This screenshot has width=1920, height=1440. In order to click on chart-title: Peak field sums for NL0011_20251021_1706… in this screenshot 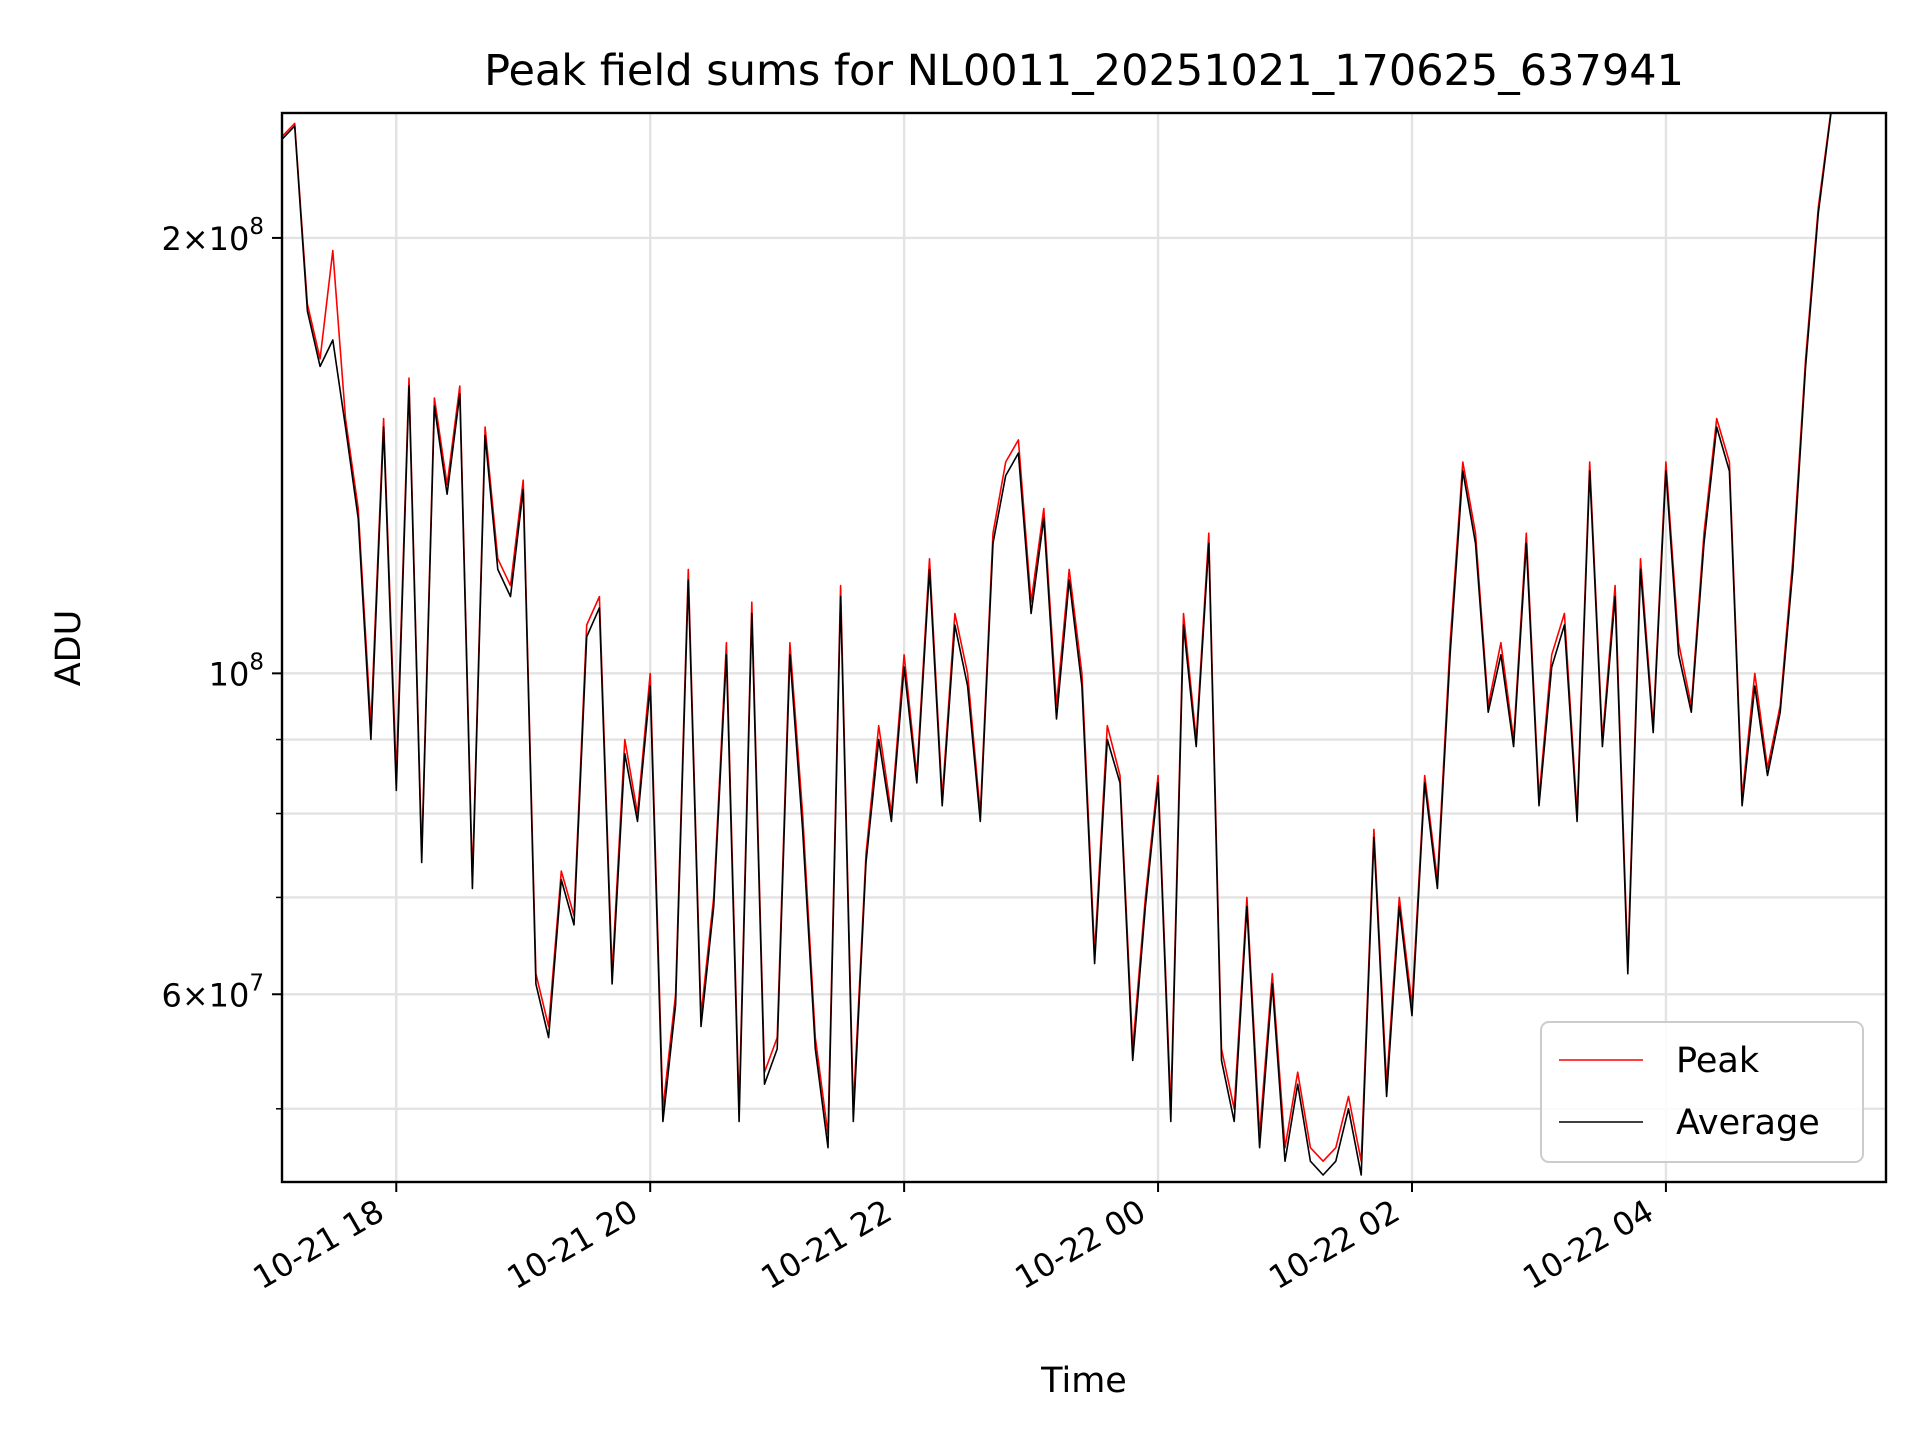, I will do `click(1084, 71)`.